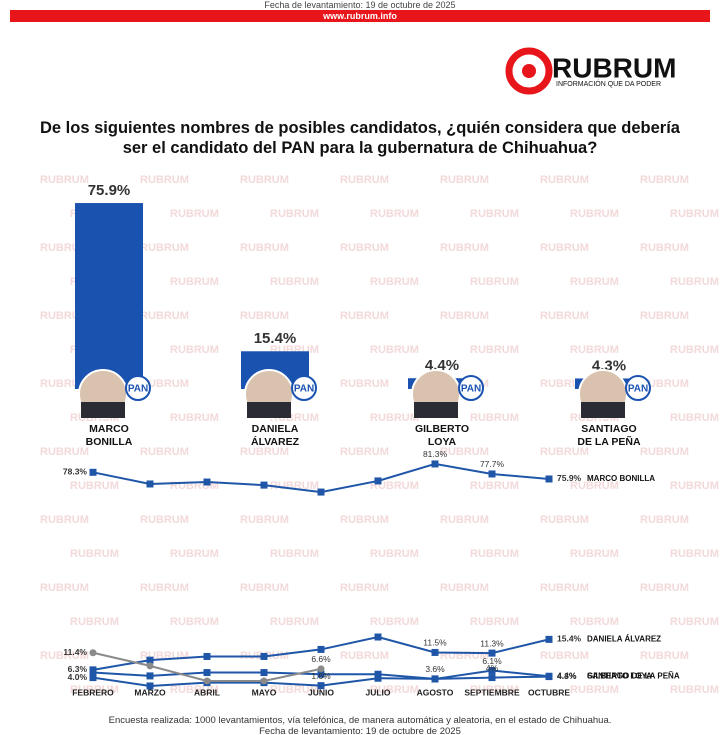 Image resolution: width=720 pixels, height=735 pixels. Describe the element at coordinates (435, 643) in the screenshot. I see `point-label: 11.5%` at that location.